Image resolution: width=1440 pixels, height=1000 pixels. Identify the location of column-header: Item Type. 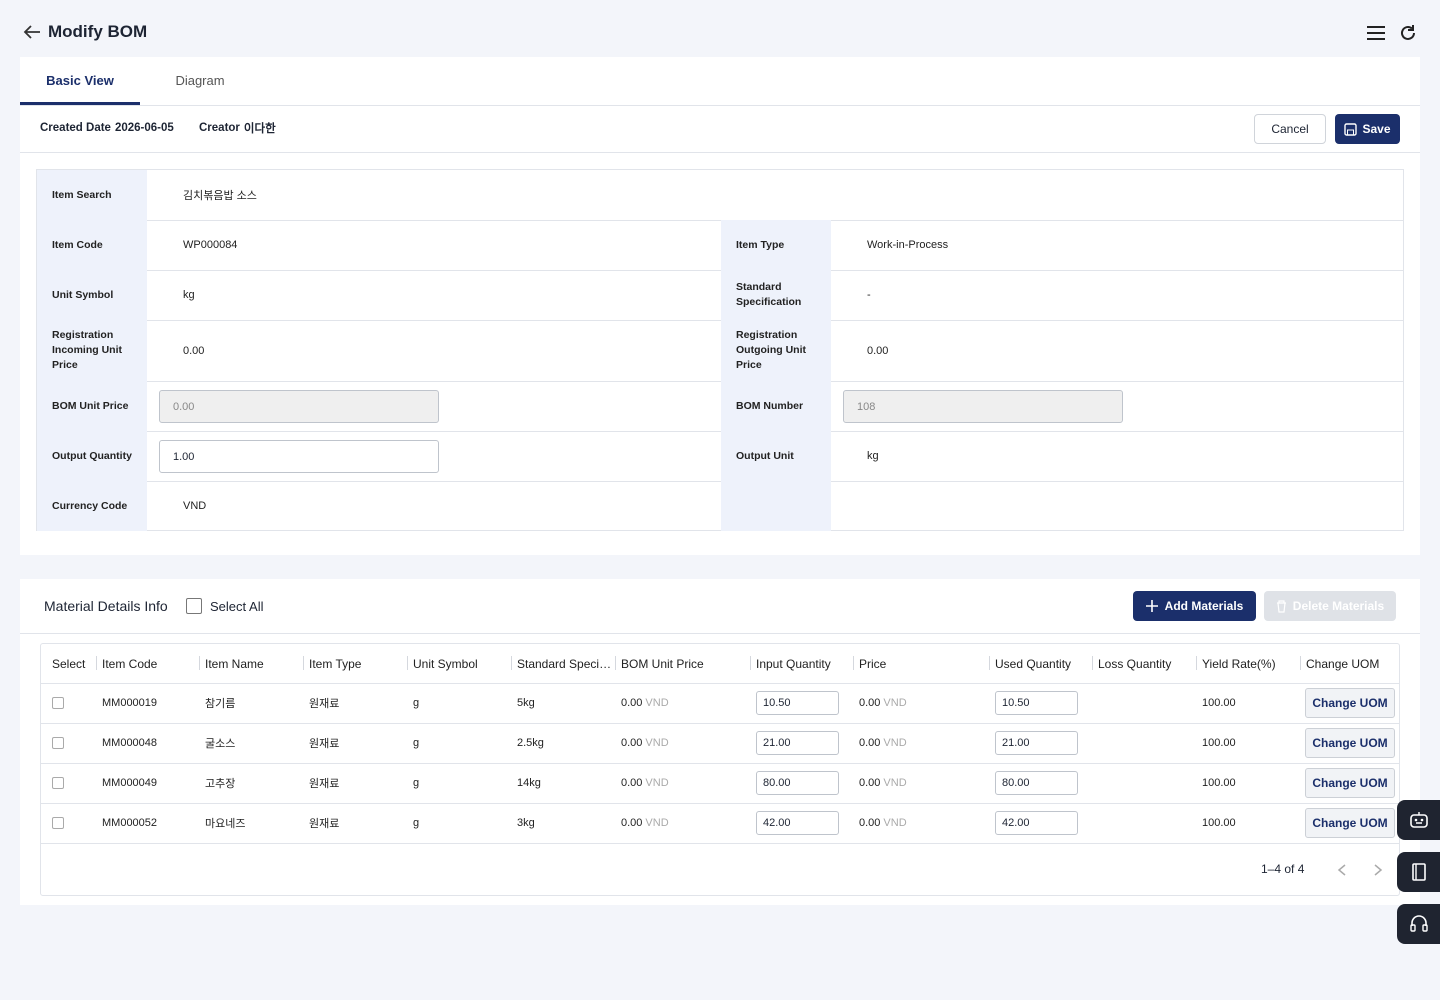
(335, 664).